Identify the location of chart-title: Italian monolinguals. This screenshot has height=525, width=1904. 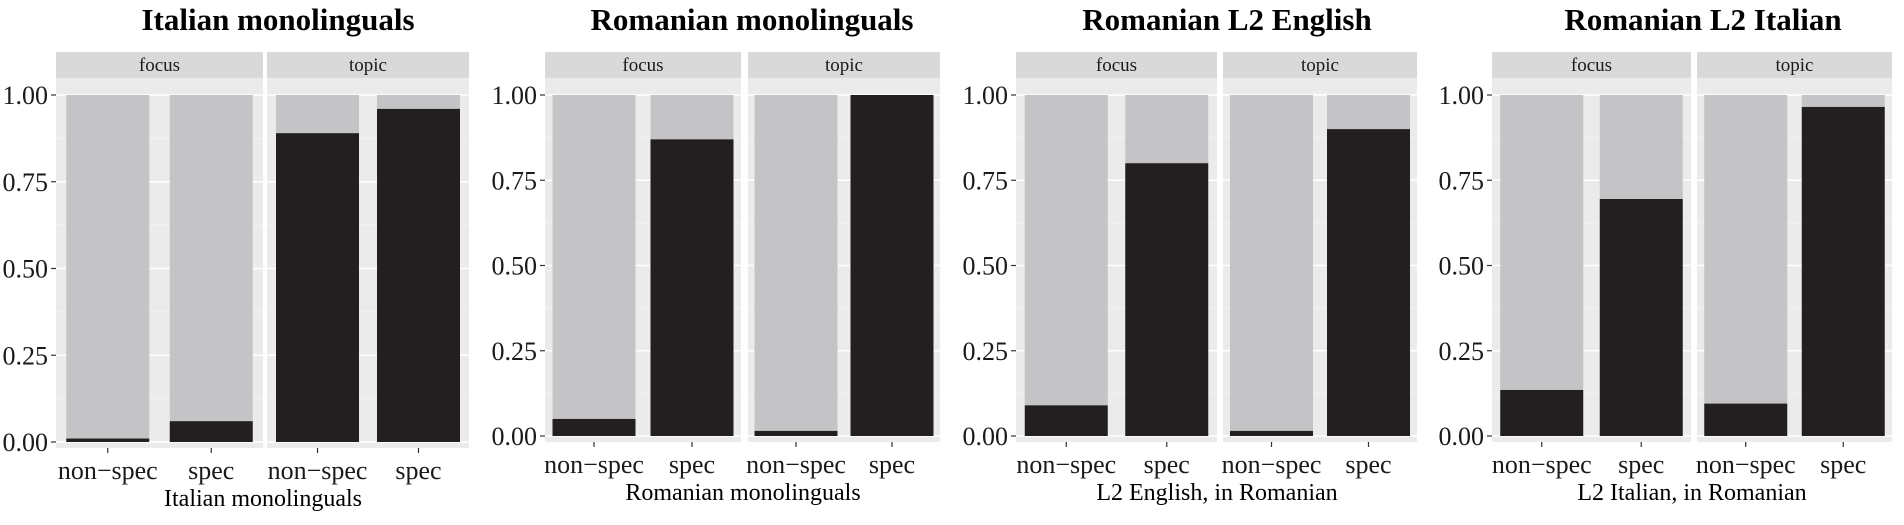
(277, 19).